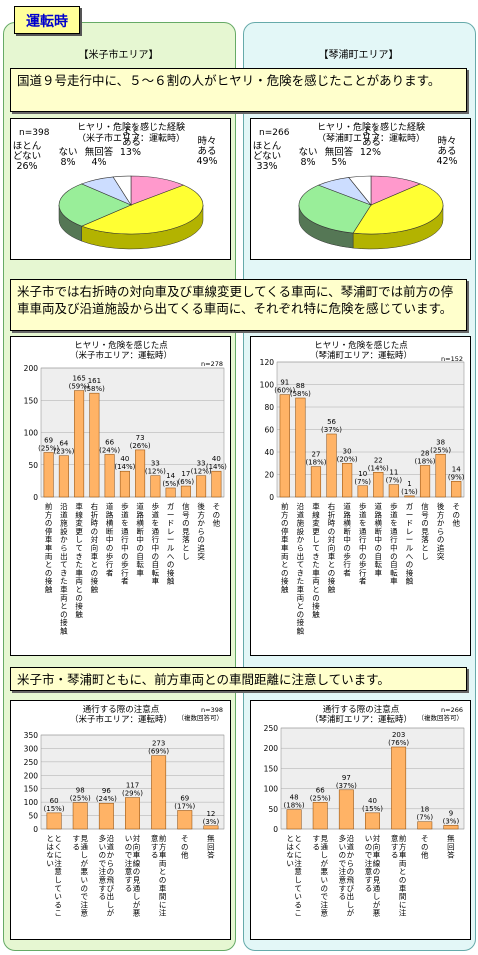 This screenshot has height=955, width=478. I want to click on x-tick-label: 歩道を通行中の自転車, so click(394, 543).